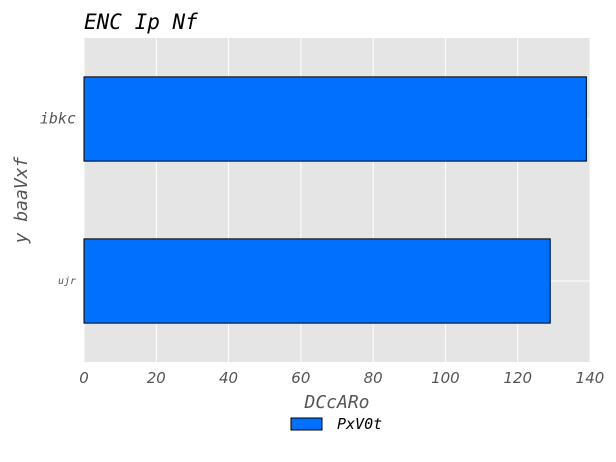  I want to click on legend: PxV0t, so click(336, 424).